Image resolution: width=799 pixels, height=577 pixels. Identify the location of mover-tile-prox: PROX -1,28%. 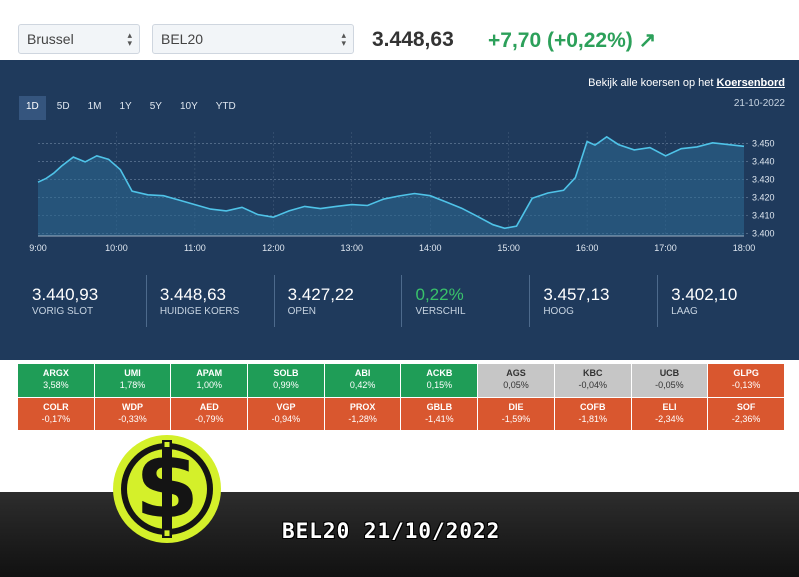
(362, 413).